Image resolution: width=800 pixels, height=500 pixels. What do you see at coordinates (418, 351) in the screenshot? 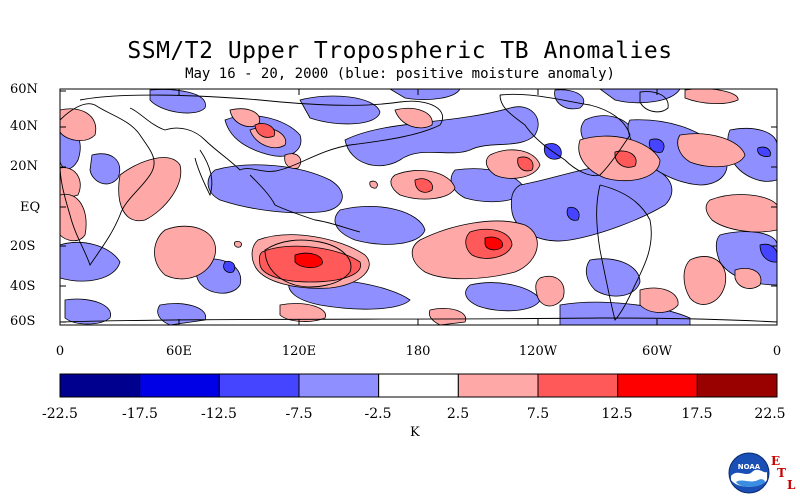
I see `lon-label-180: 180` at bounding box center [418, 351].